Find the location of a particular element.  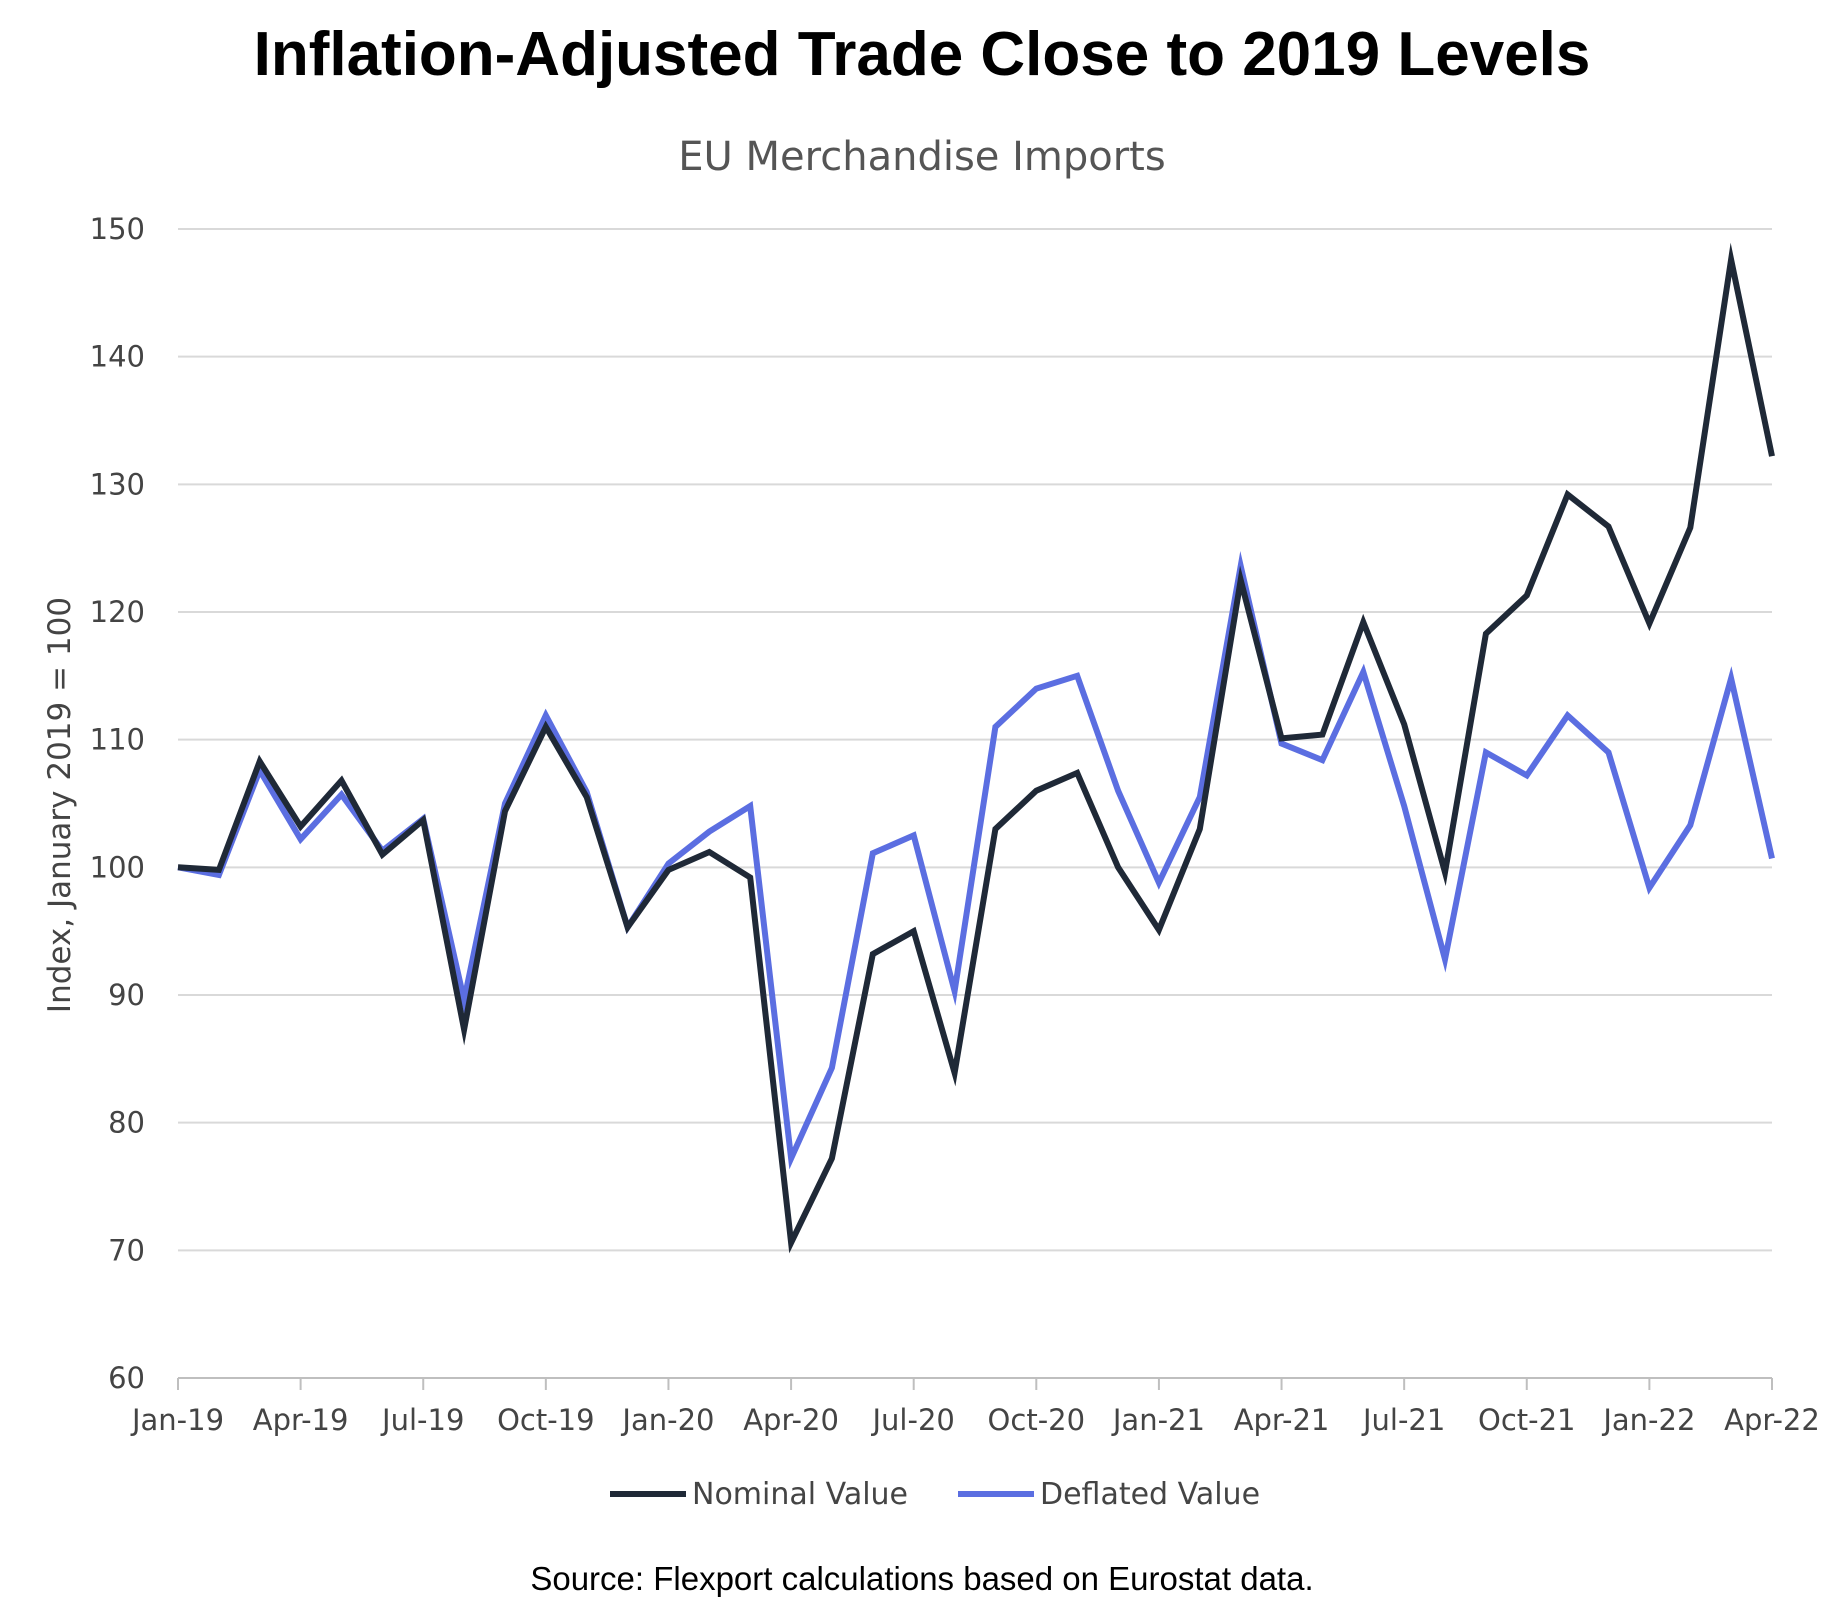

legend: Nominal Value Deflated Value is located at coordinates (935, 1494).